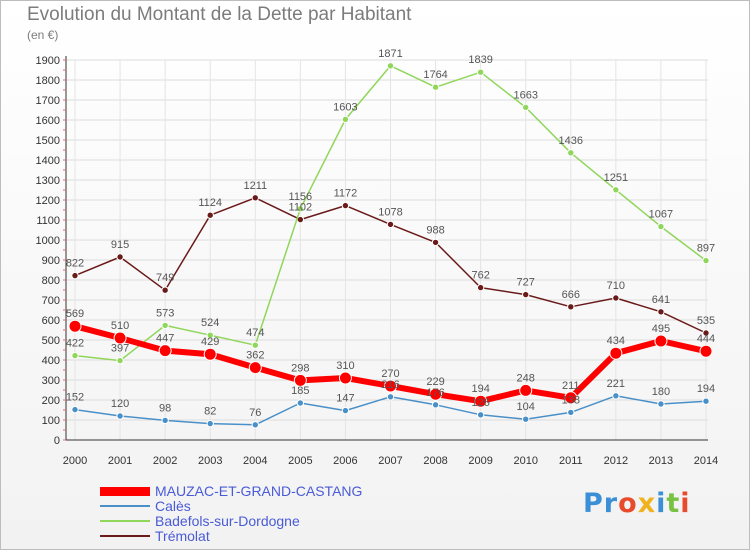  Describe the element at coordinates (435, 75) in the screenshot. I see `data-label: 1764` at that location.